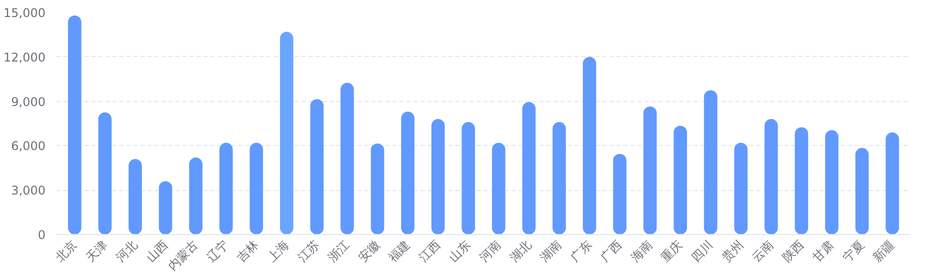  Describe the element at coordinates (884, 251) in the screenshot. I see `x-tick-label: 新疆` at that location.